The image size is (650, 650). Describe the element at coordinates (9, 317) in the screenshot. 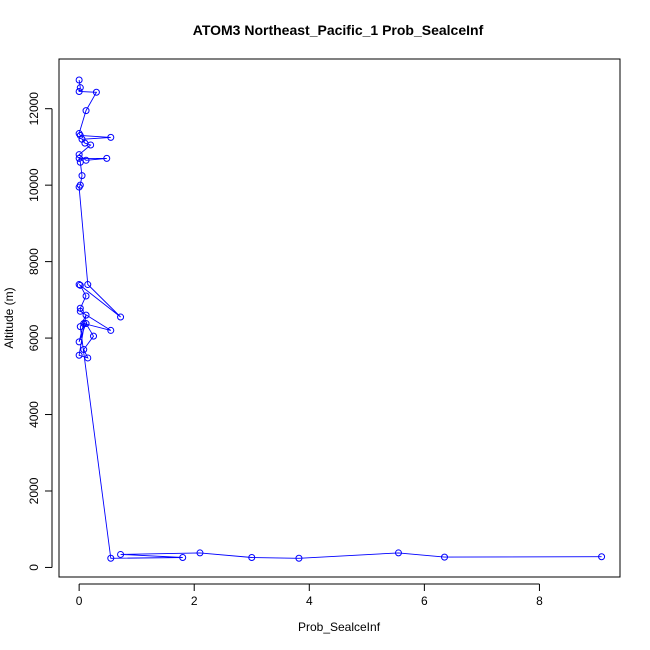

I see `y-axis-label: Altitude (m)` at that location.